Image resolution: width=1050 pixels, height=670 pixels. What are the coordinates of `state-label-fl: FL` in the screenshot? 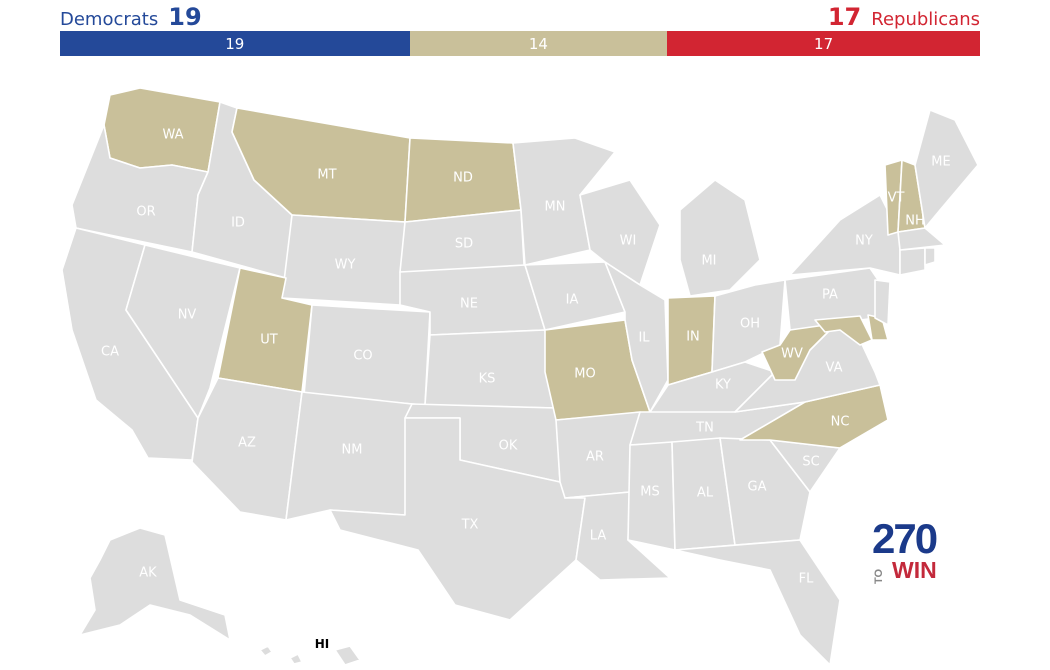 It's located at (806, 579).